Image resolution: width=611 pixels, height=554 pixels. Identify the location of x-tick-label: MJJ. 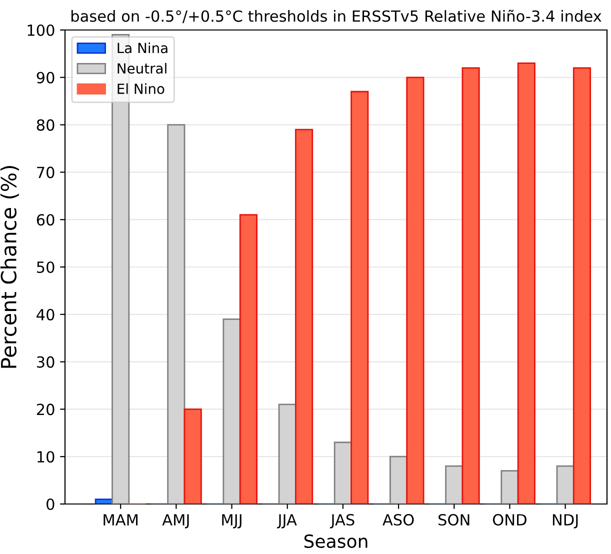
(232, 521).